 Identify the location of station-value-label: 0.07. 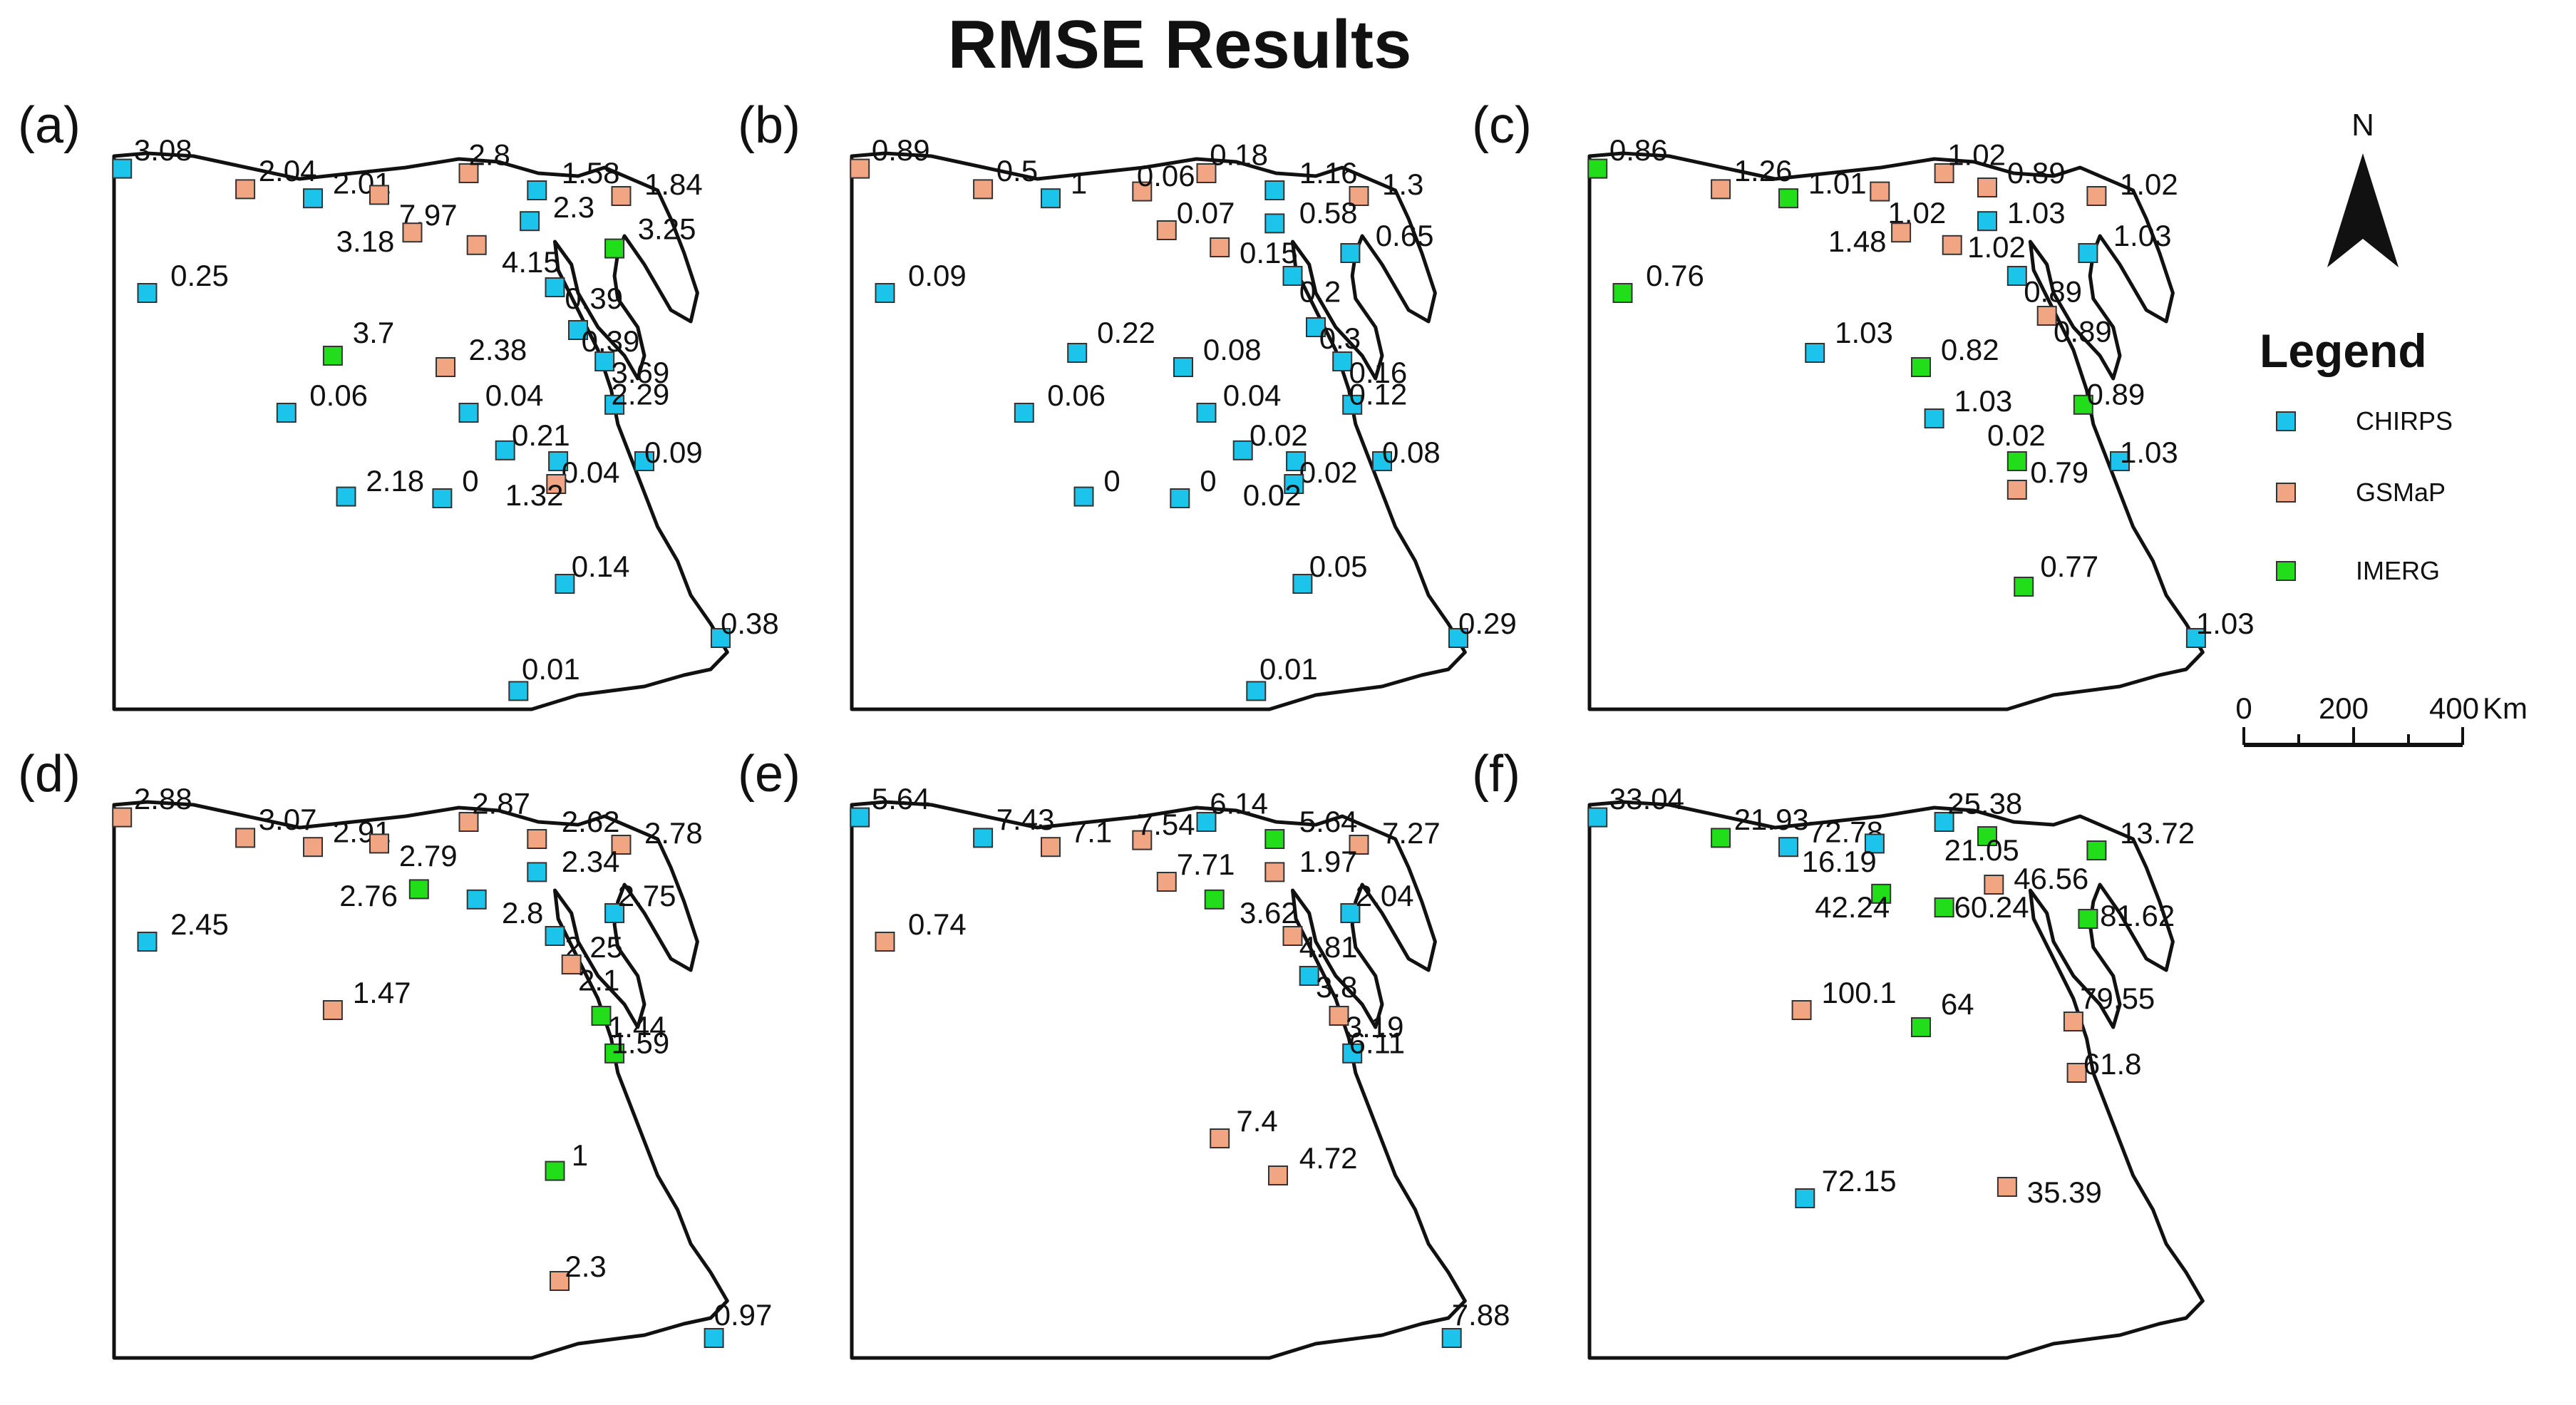
(1206, 213).